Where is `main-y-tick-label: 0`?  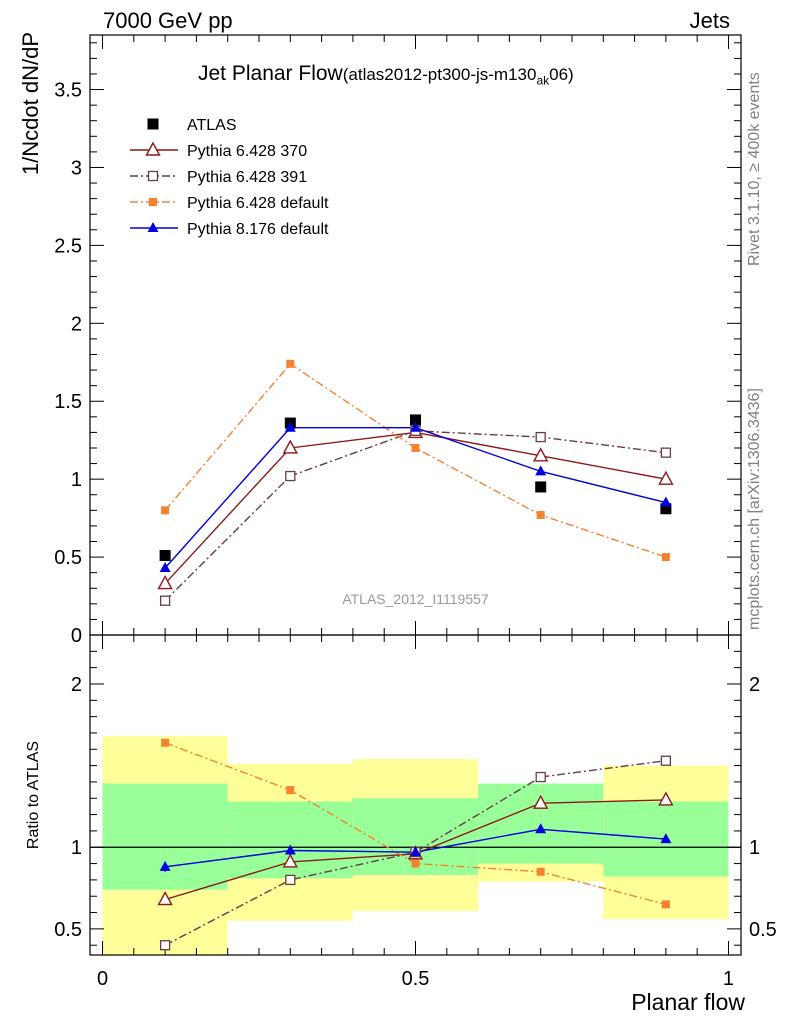 main-y-tick-label: 0 is located at coordinates (76, 636).